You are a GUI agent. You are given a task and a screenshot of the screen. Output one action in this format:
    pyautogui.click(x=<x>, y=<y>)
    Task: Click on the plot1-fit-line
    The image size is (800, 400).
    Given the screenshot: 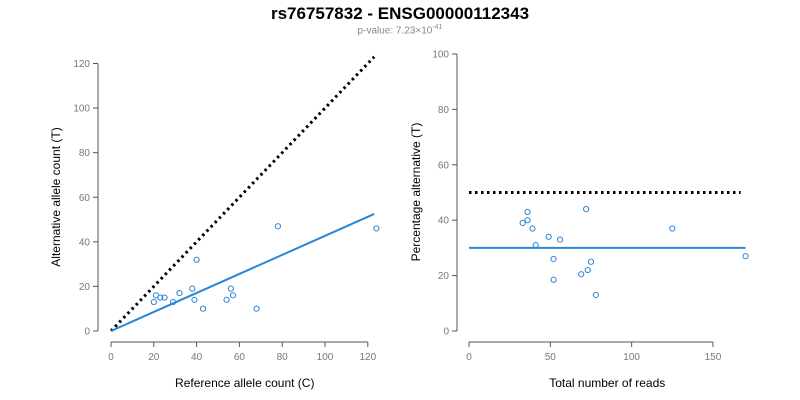 What is the action you would take?
    pyautogui.click(x=242, y=272)
    